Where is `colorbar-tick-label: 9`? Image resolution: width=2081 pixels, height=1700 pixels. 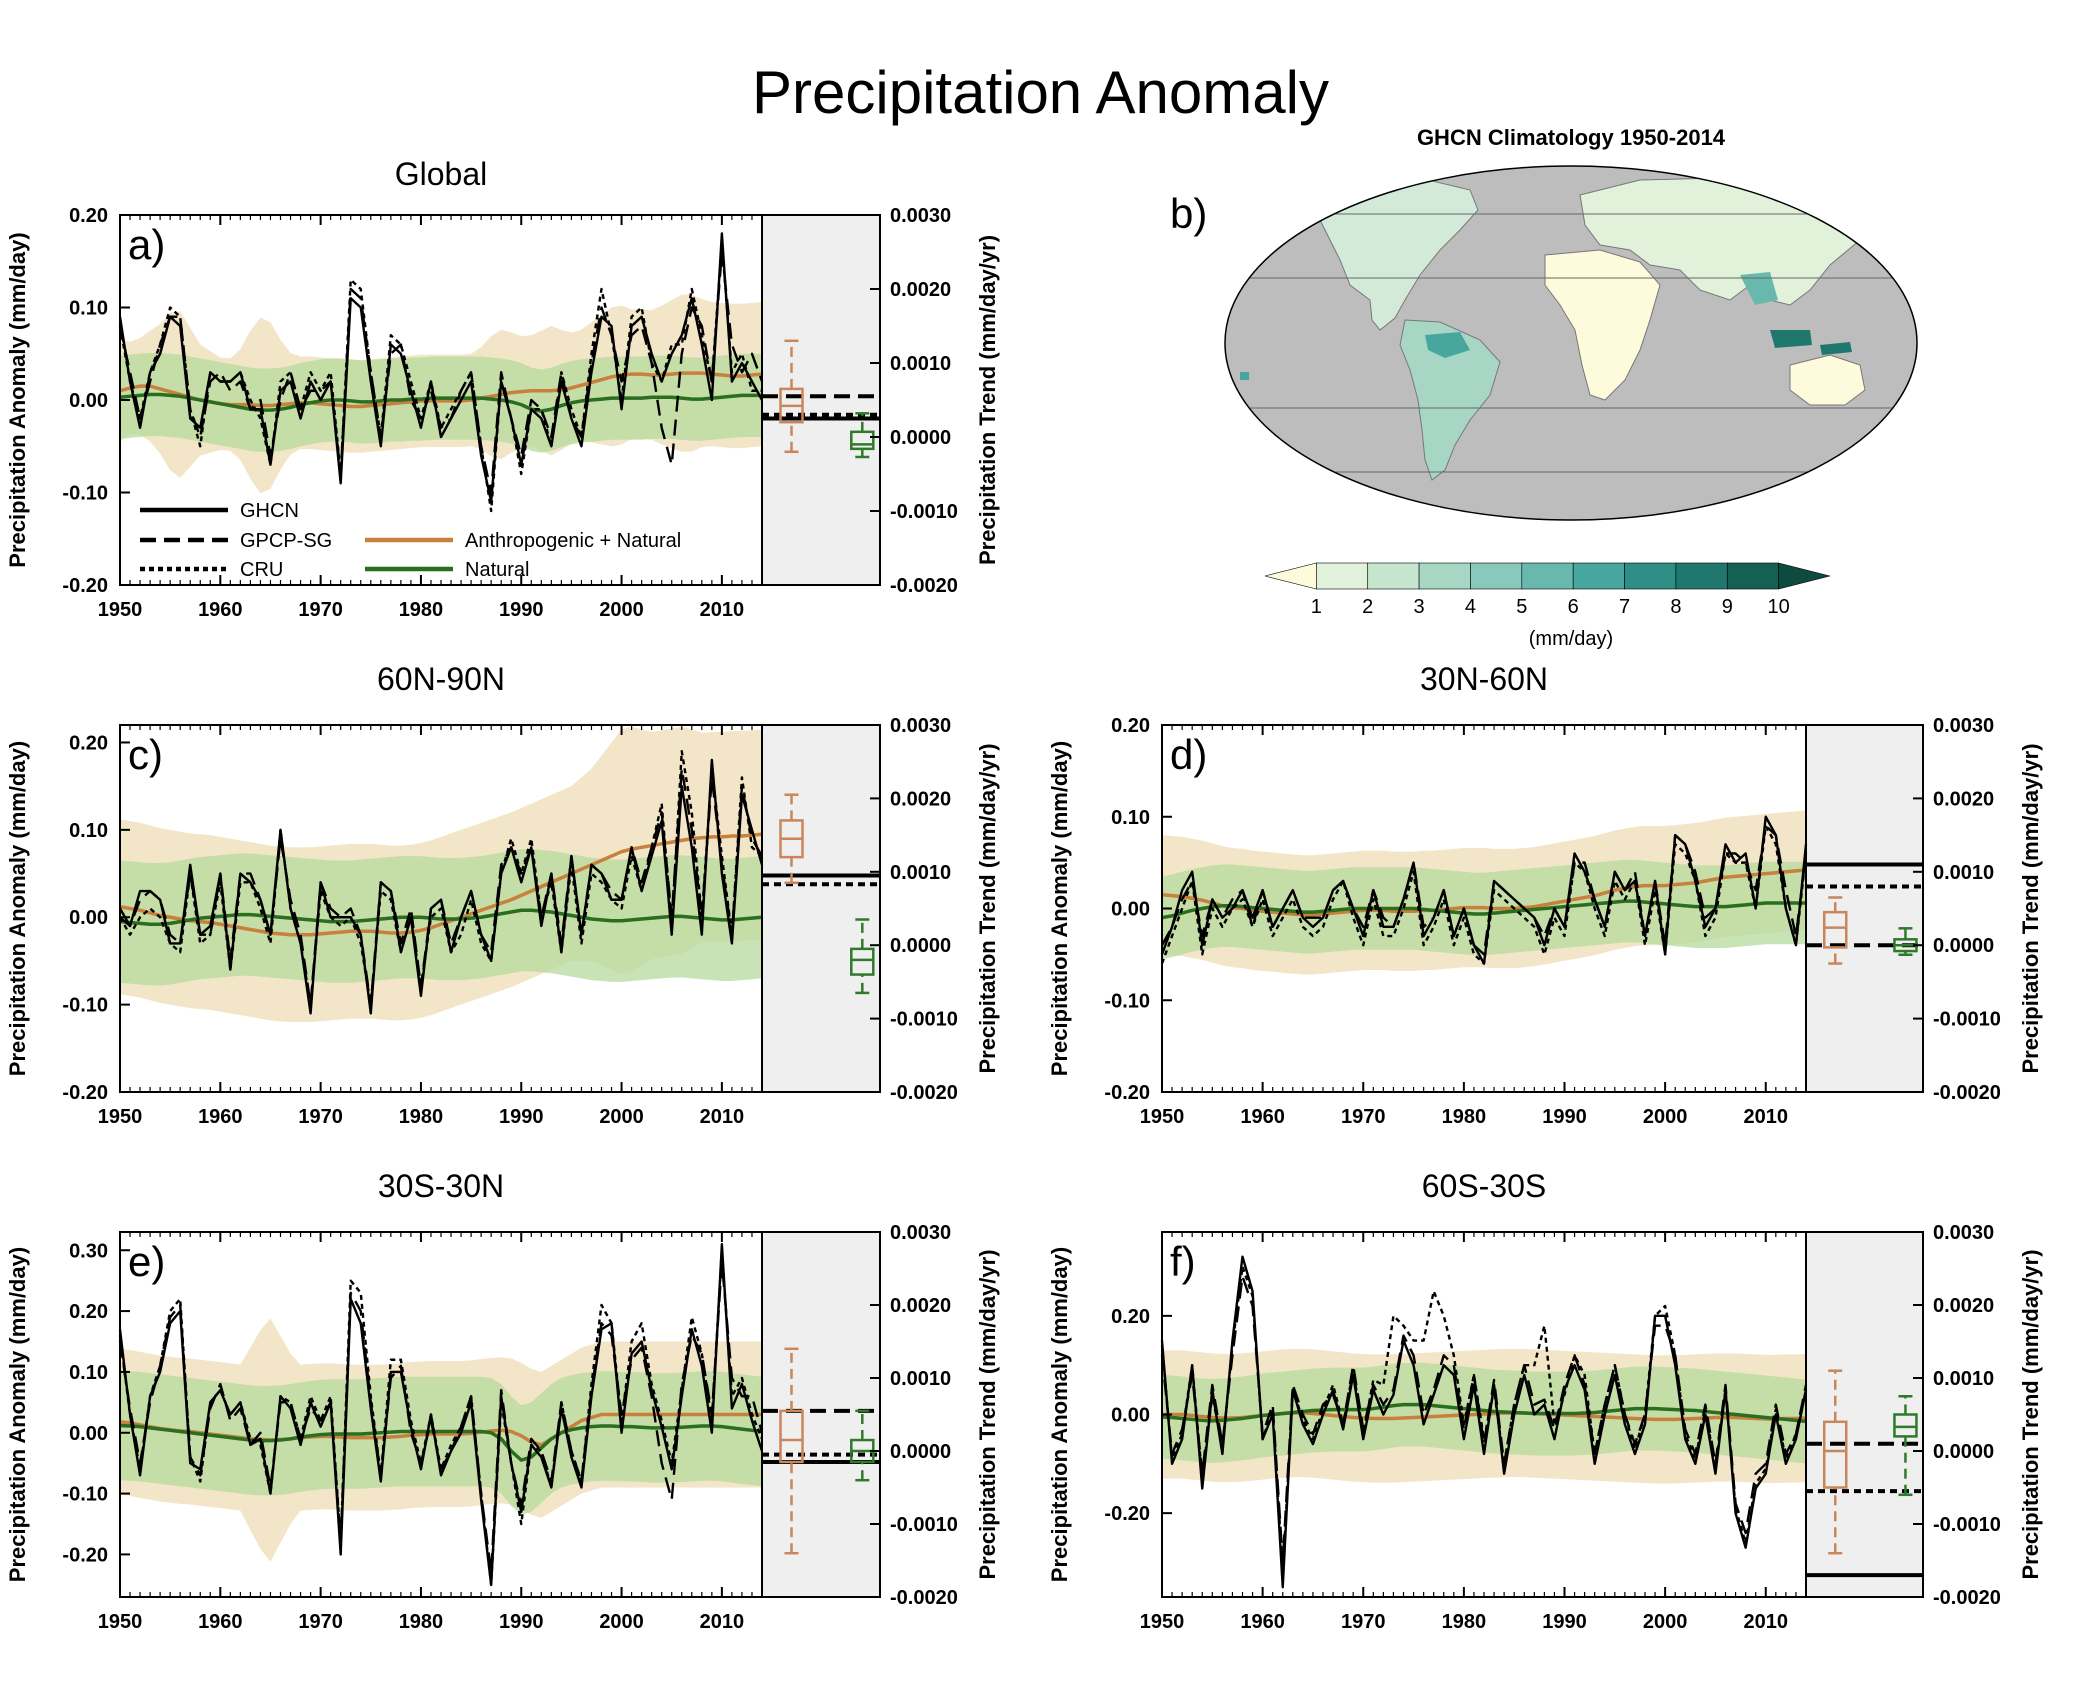
colorbar-tick-label: 9 is located at coordinates (1727, 607).